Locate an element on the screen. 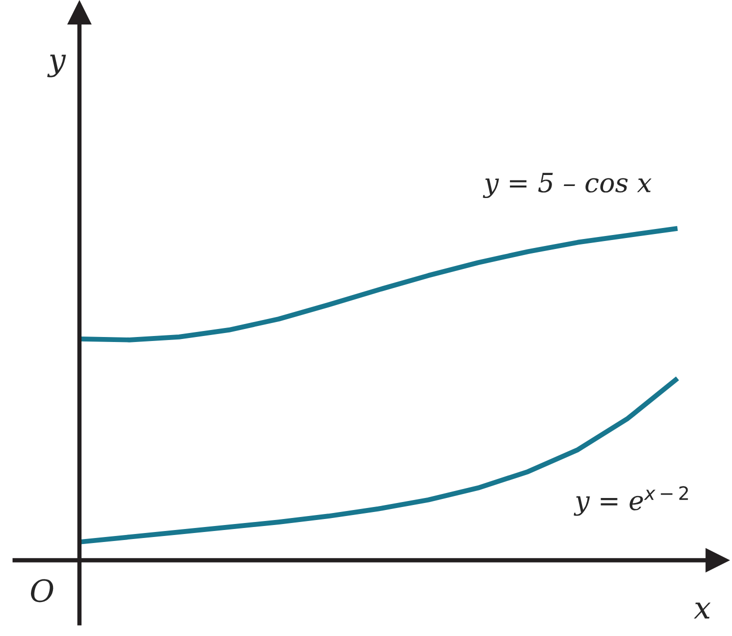  text: x is located at coordinates (702, 610).